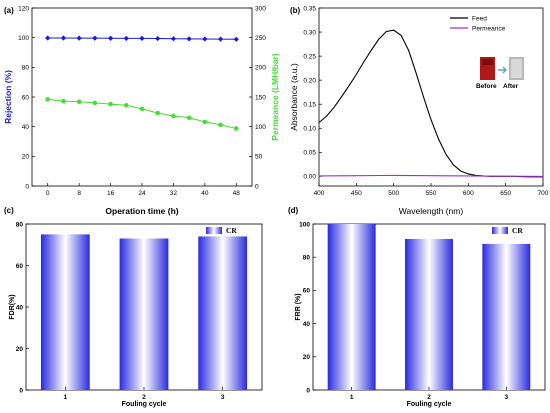 The height and width of the screenshot is (413, 550). I want to click on y-tick-label: 0.15, so click(309, 105).